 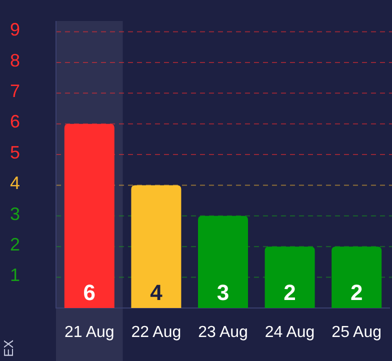 What do you see at coordinates (357, 332) in the screenshot?
I see `x-tick-label: 25 Aug` at bounding box center [357, 332].